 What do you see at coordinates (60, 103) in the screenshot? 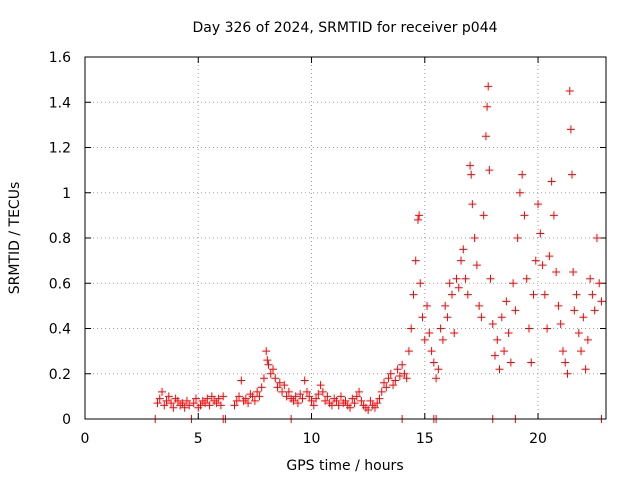
I see `y-tick-label: 1.4` at bounding box center [60, 103].